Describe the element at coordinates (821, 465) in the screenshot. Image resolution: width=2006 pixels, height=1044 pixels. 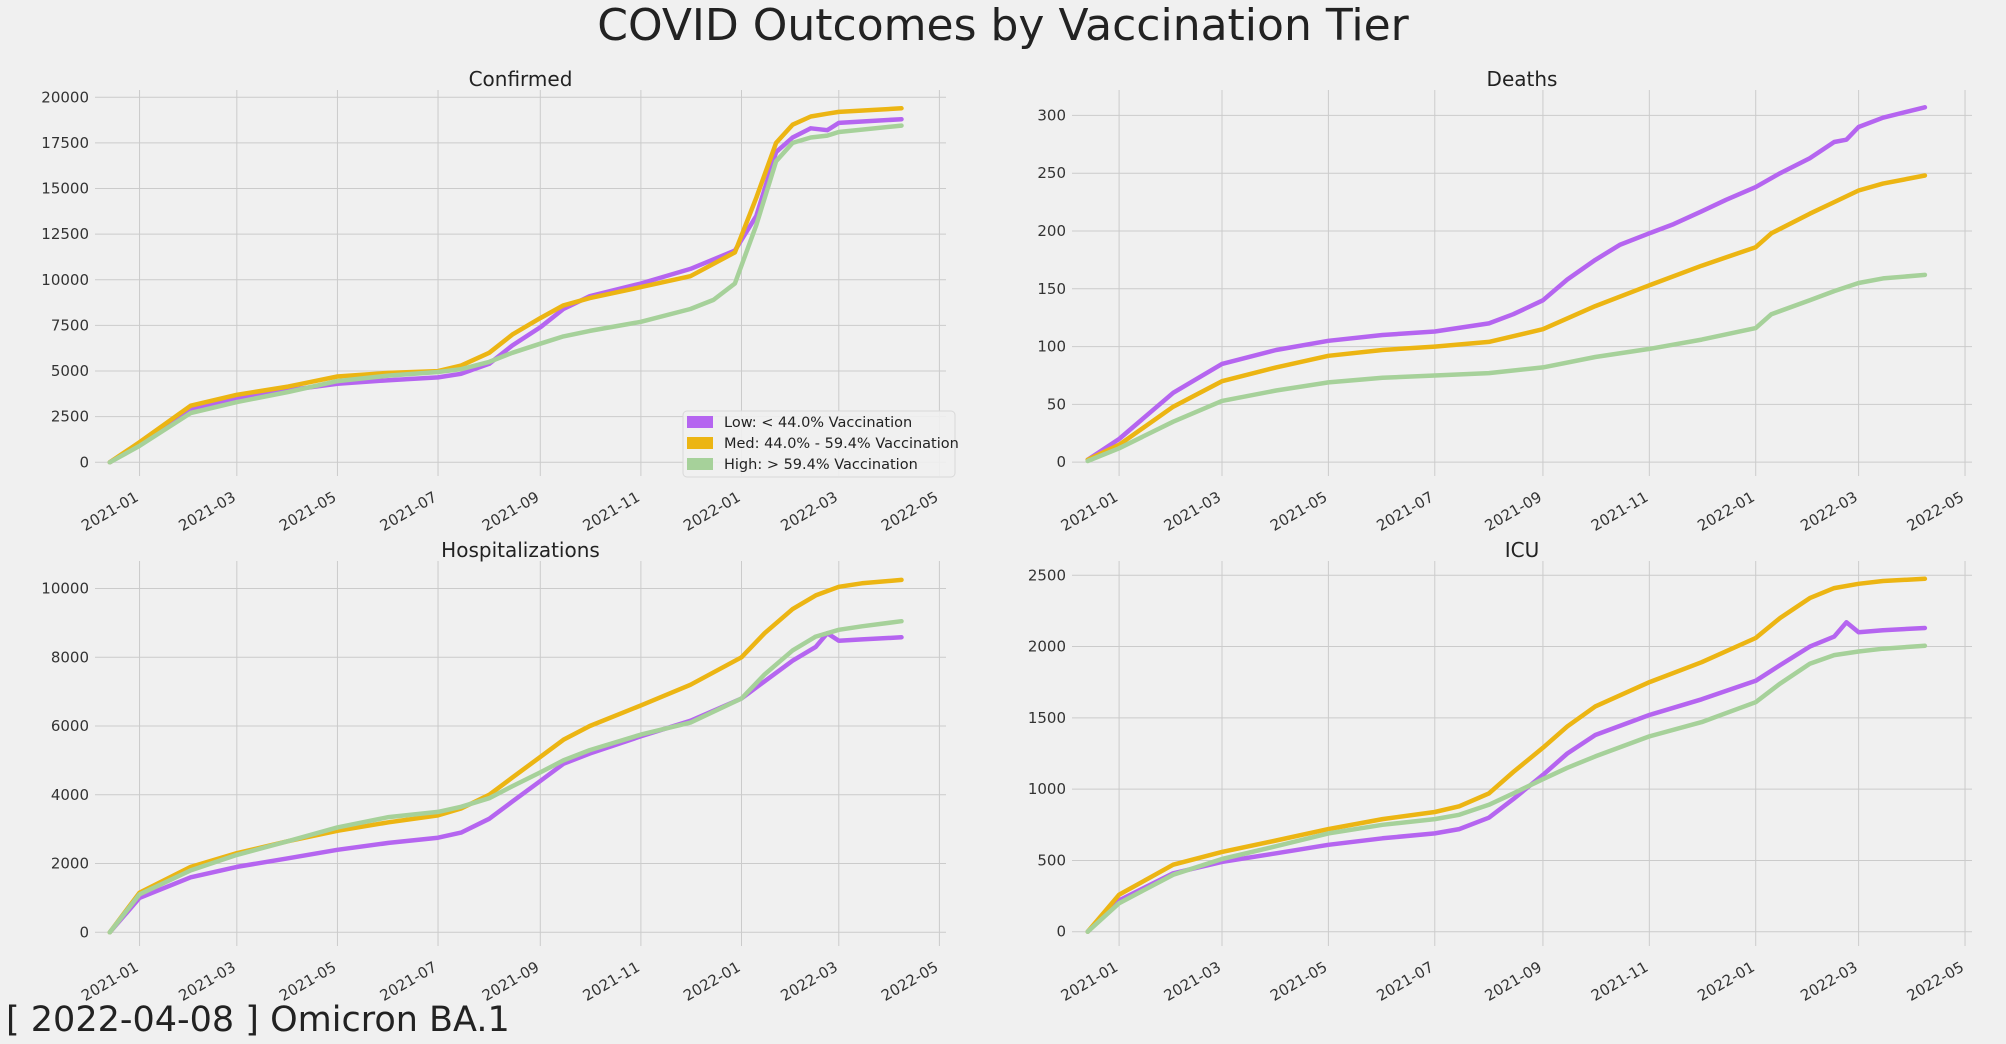
I see `legend-label-high: High: > 59.4% Vaccination` at that location.